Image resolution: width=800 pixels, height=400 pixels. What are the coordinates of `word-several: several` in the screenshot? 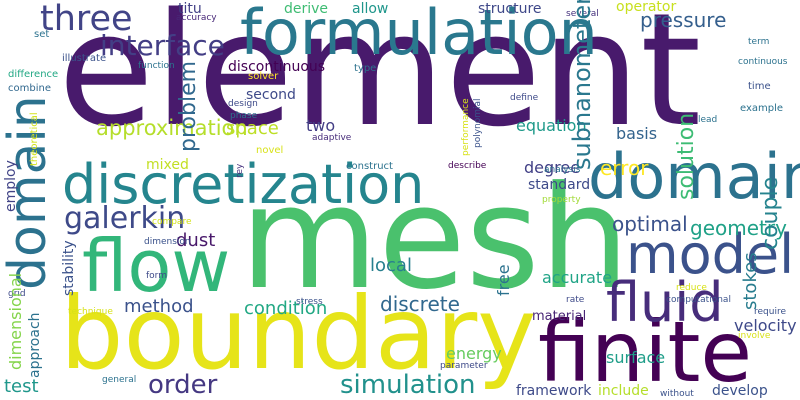 It's located at (582, 14).